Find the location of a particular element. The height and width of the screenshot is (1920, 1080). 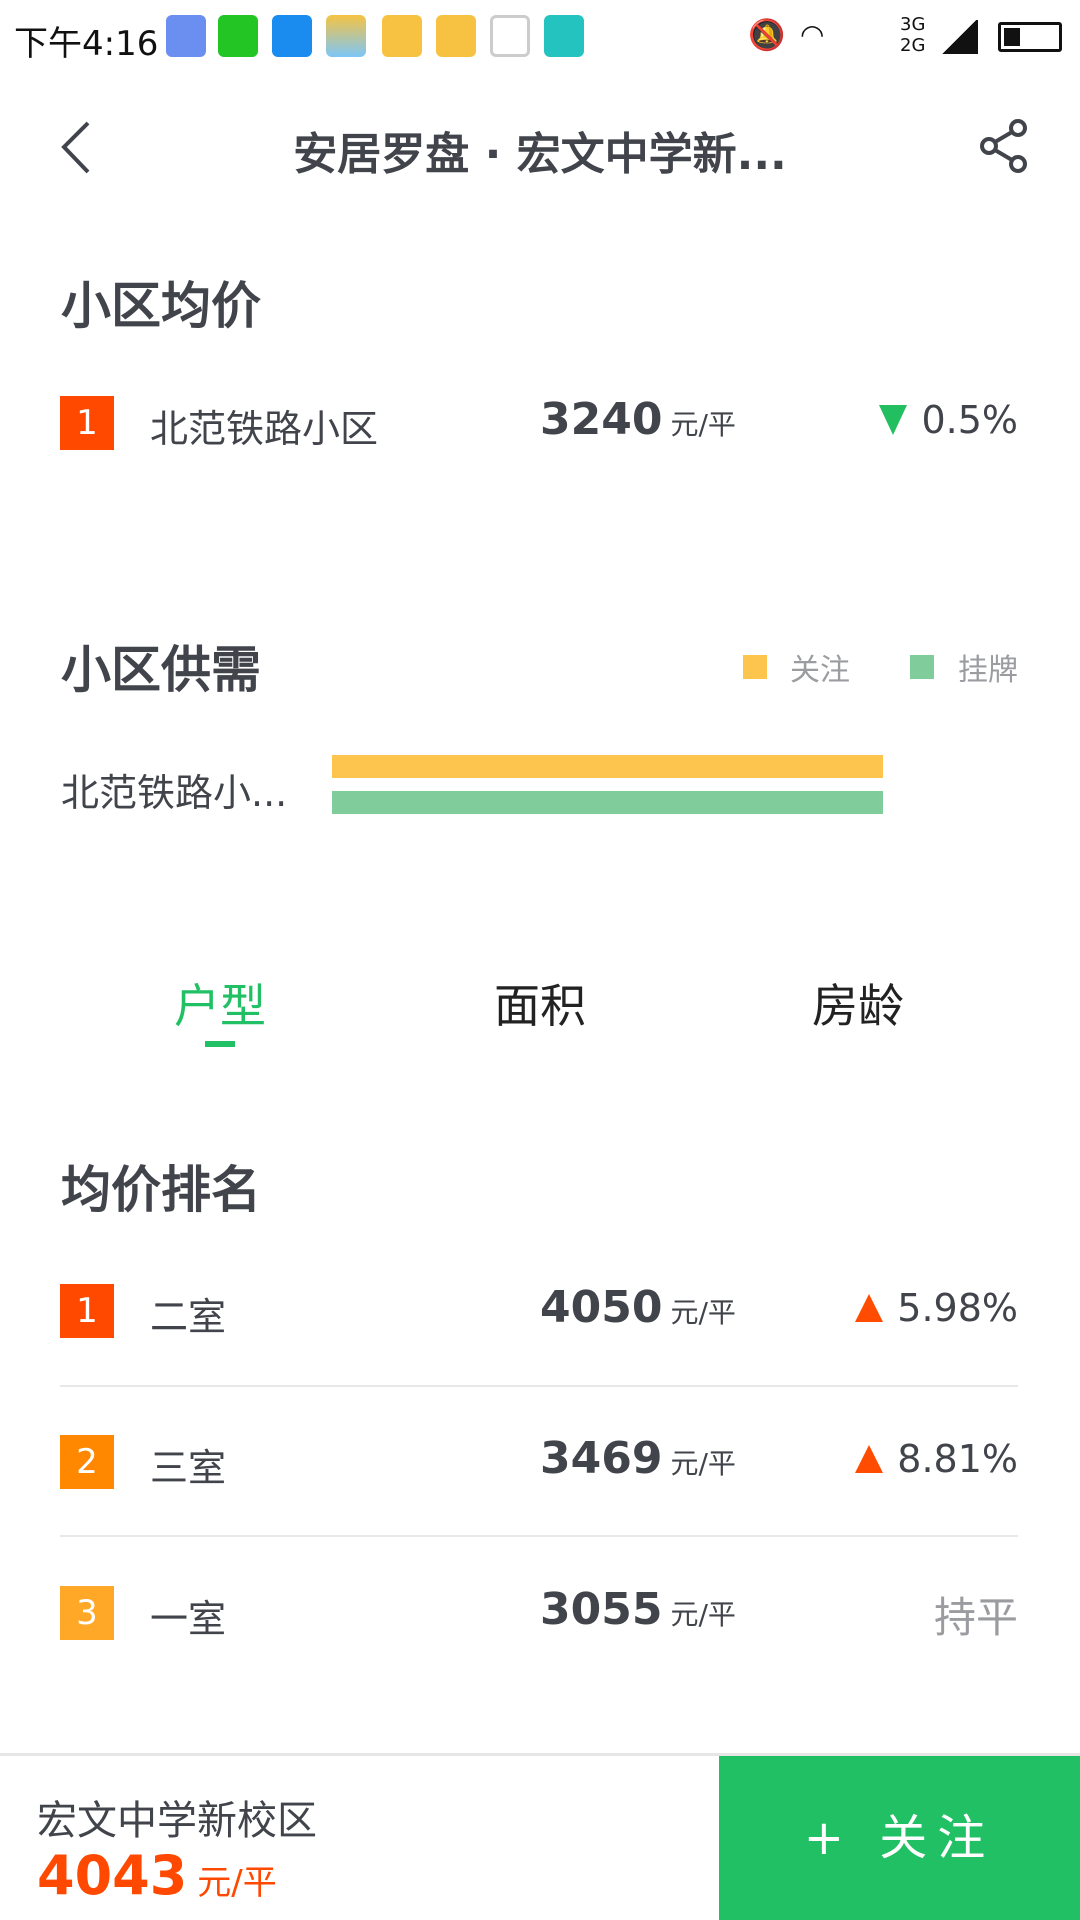

network-bottom: 2G is located at coordinates (913, 45).